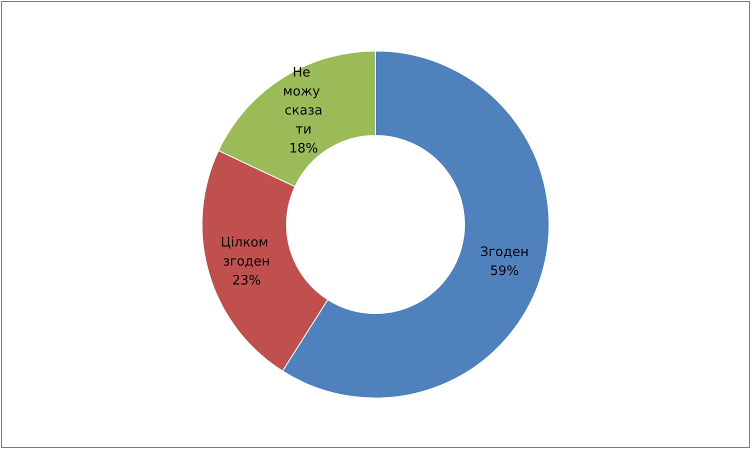 The image size is (753, 451). What do you see at coordinates (303, 102) in the screenshot?
I see `slice-label: Не можу сказати` at bounding box center [303, 102].